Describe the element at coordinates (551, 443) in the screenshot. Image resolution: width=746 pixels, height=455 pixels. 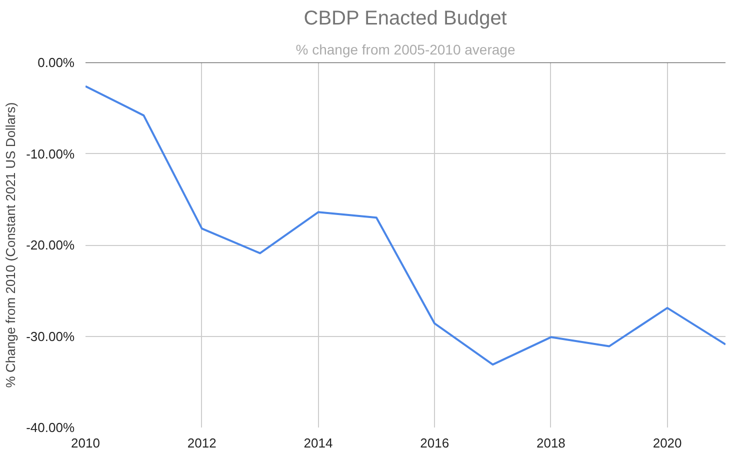
I see `x-tick-label: 2018` at that location.